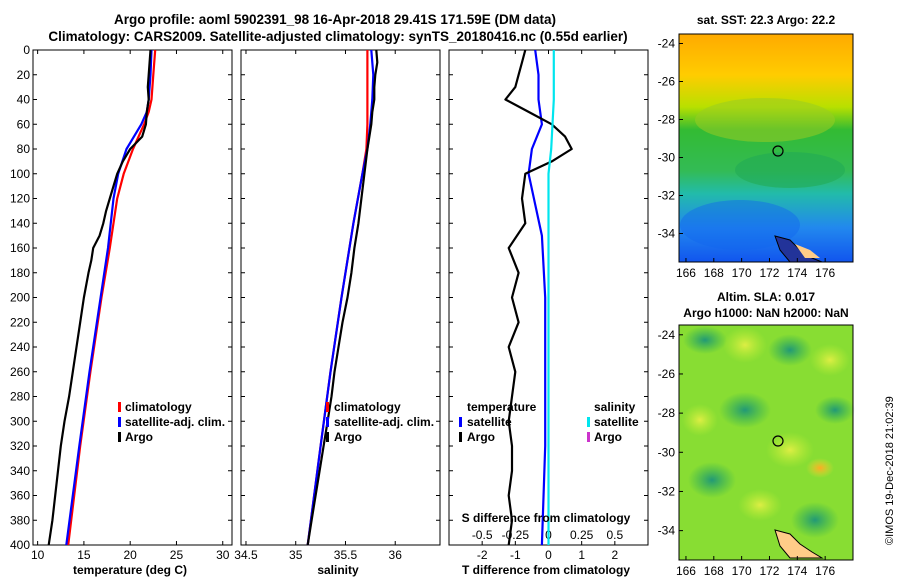 This screenshot has width=900, height=580. I want to click on sla-ytick-label: -26, so click(667, 374).